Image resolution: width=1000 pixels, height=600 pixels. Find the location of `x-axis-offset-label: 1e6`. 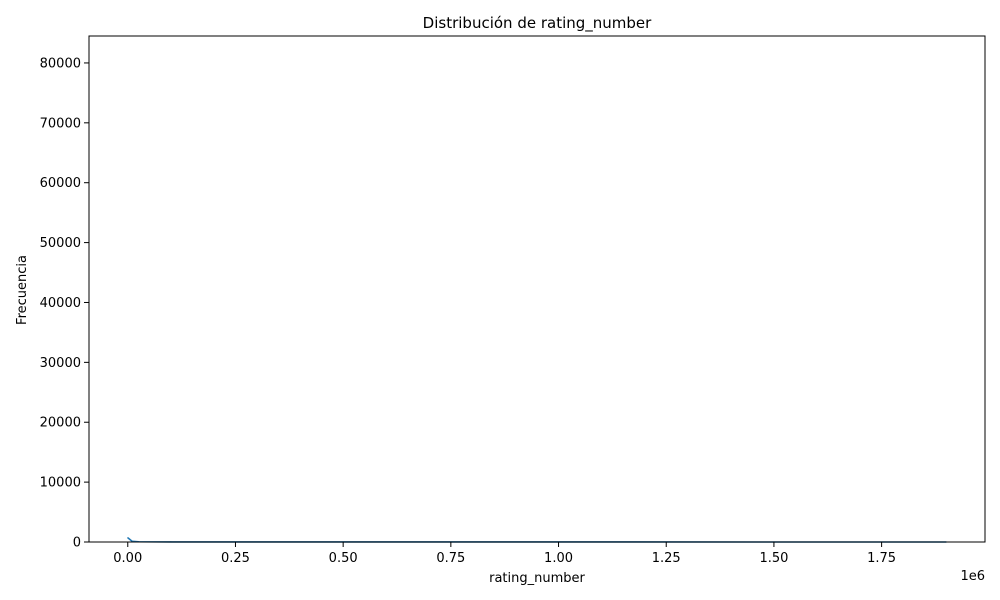

x-axis-offset-label: 1e6 is located at coordinates (972, 576).